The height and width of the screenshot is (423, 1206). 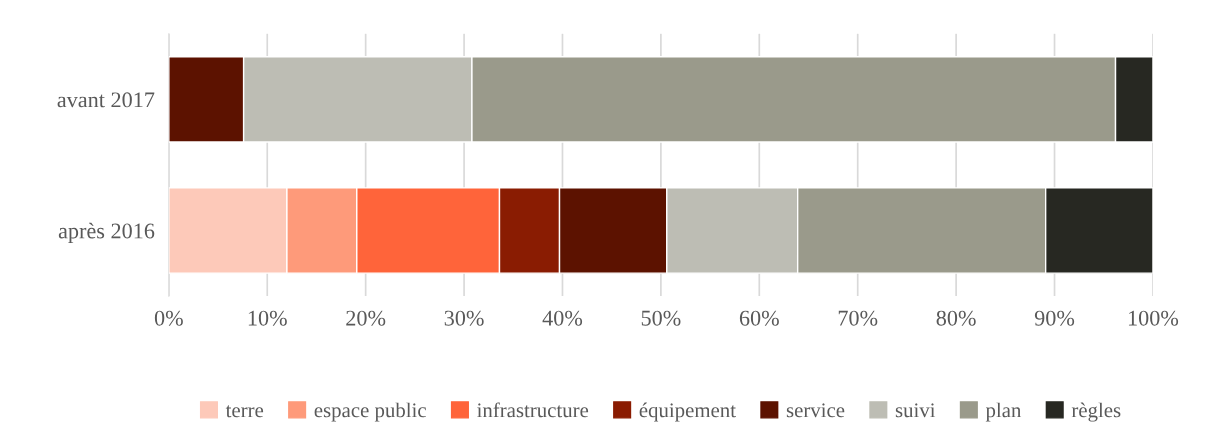 What do you see at coordinates (759, 318) in the screenshot?
I see `x-tick-label: 60%` at bounding box center [759, 318].